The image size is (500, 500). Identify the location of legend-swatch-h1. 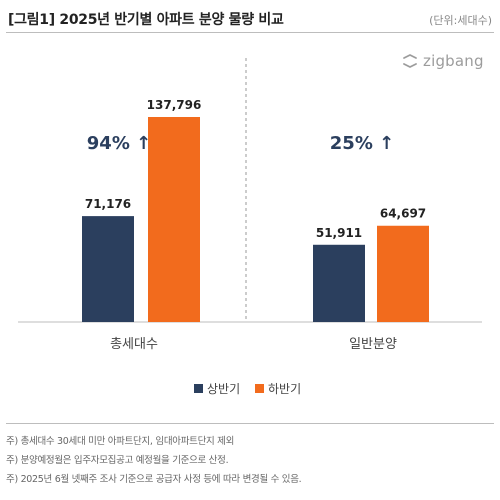
(198, 388).